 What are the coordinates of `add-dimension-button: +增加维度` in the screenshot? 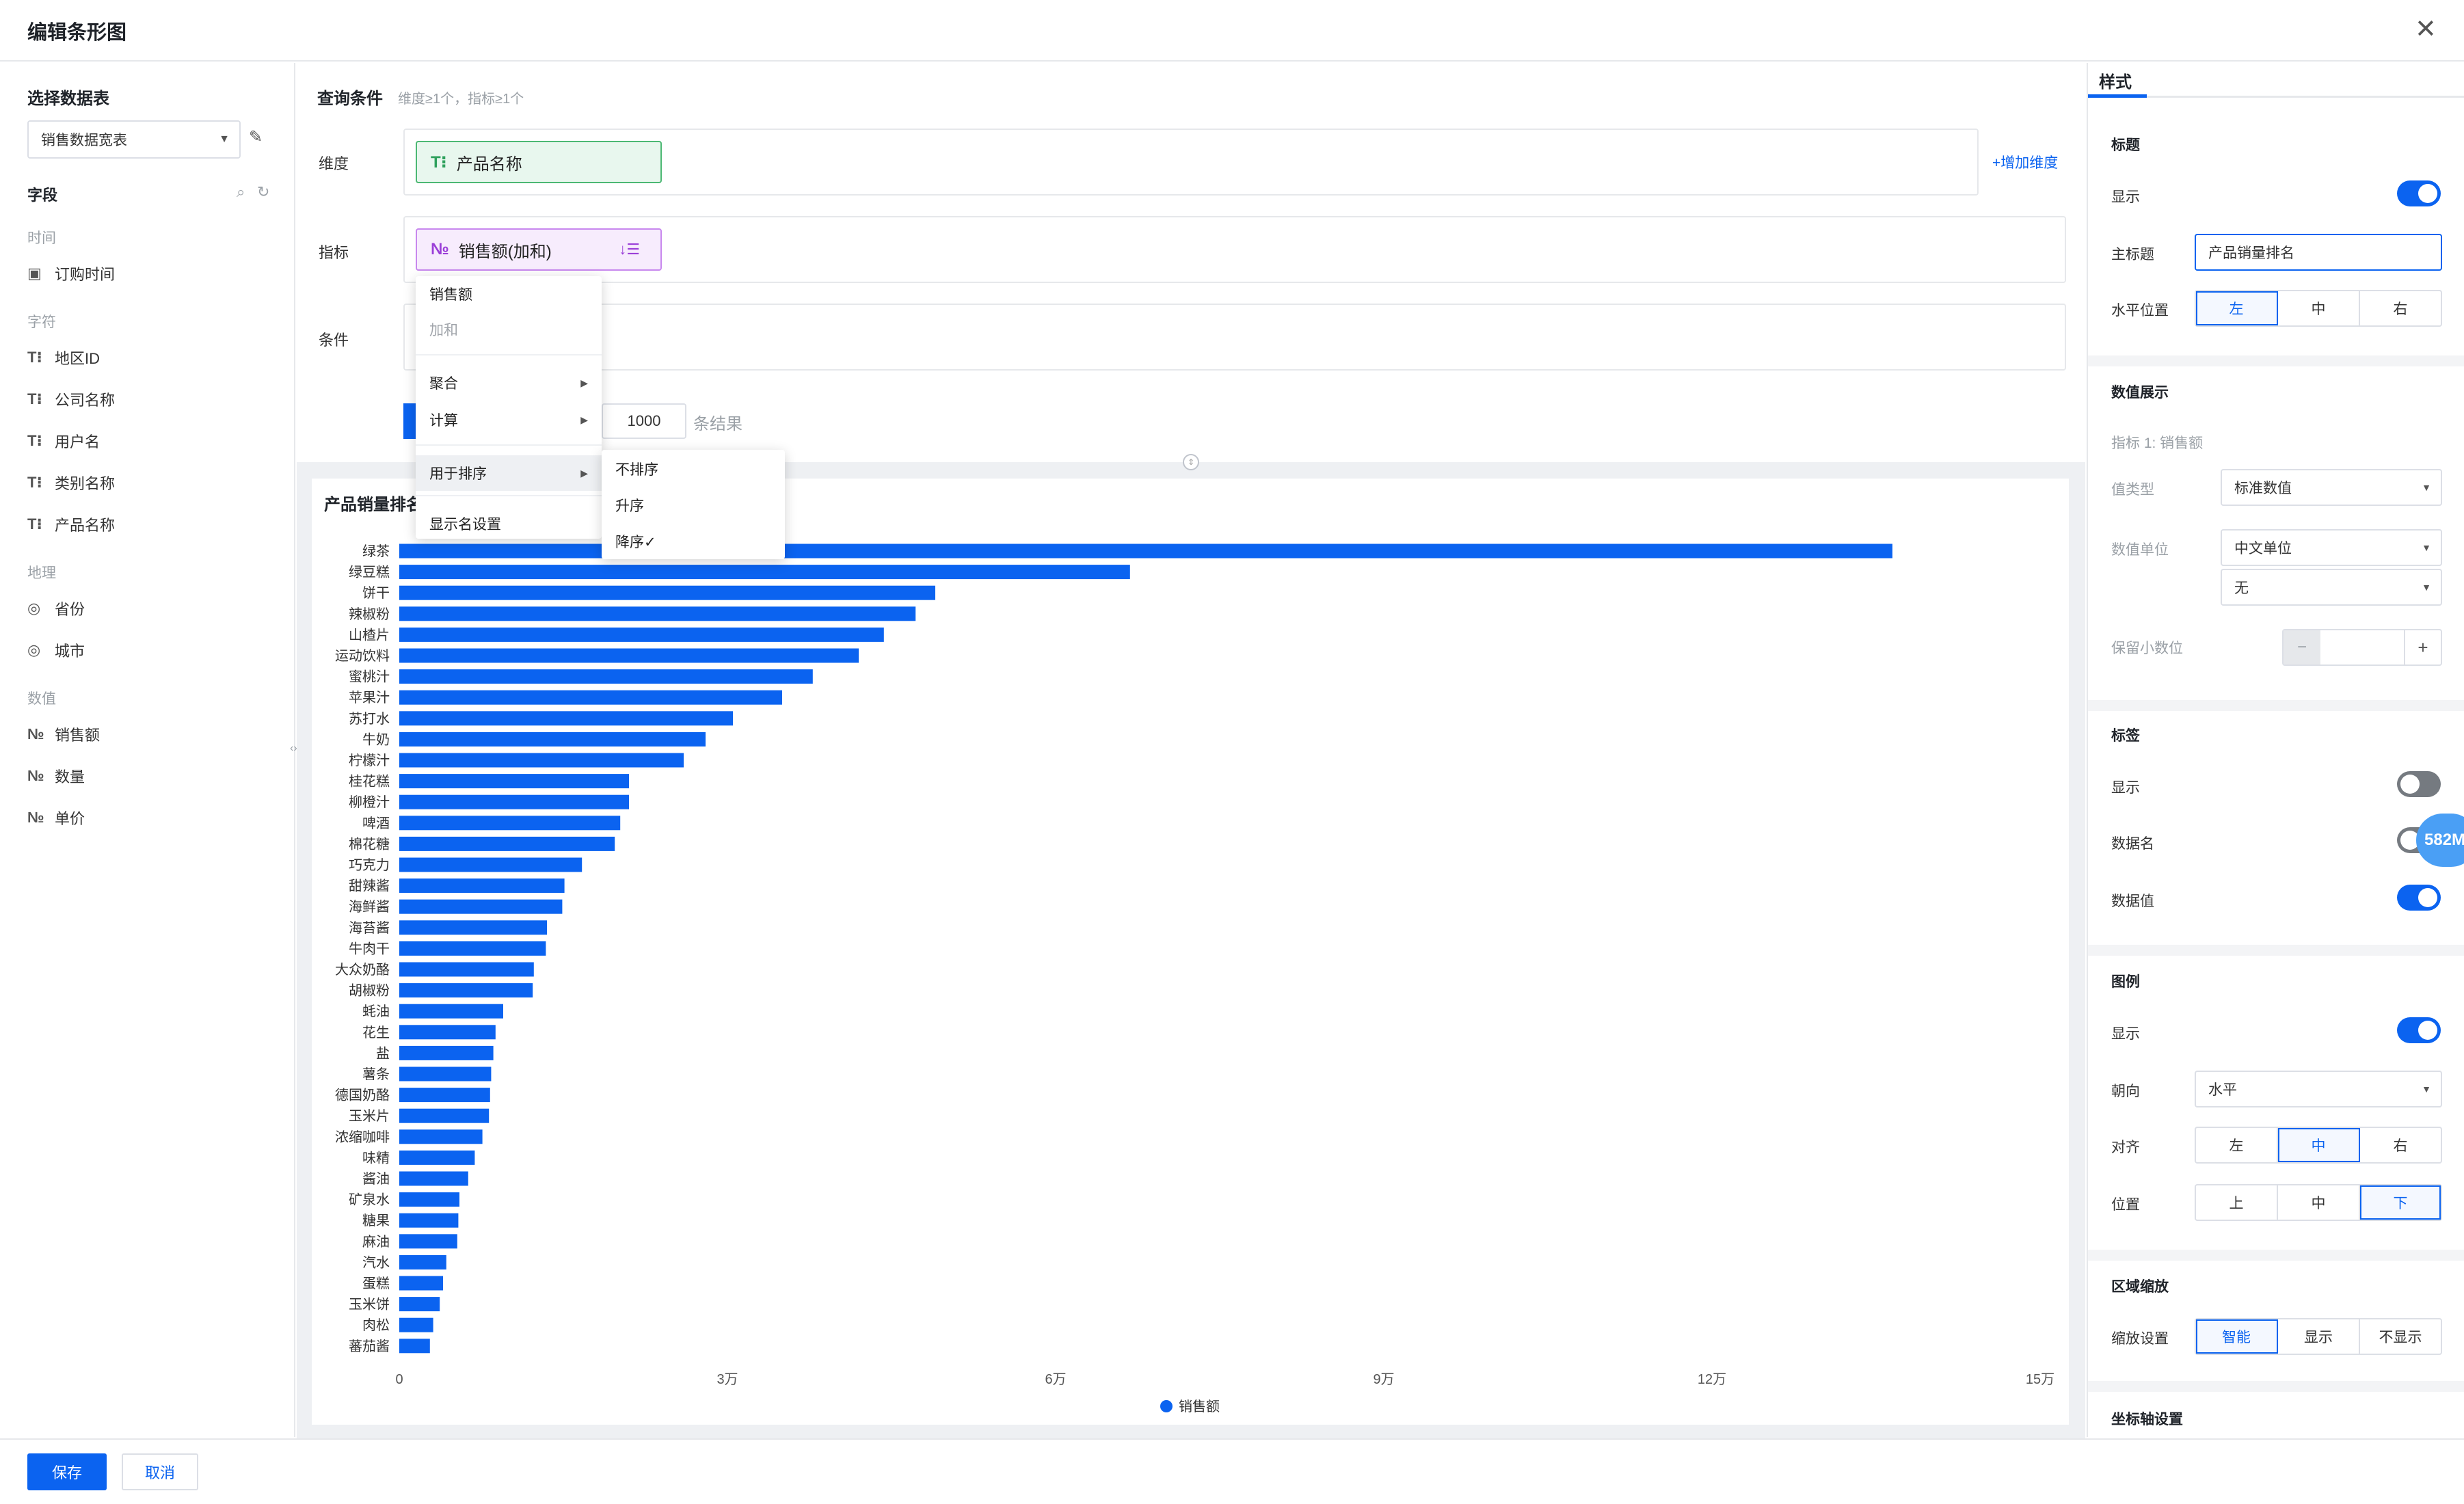 It's located at (2025, 162).